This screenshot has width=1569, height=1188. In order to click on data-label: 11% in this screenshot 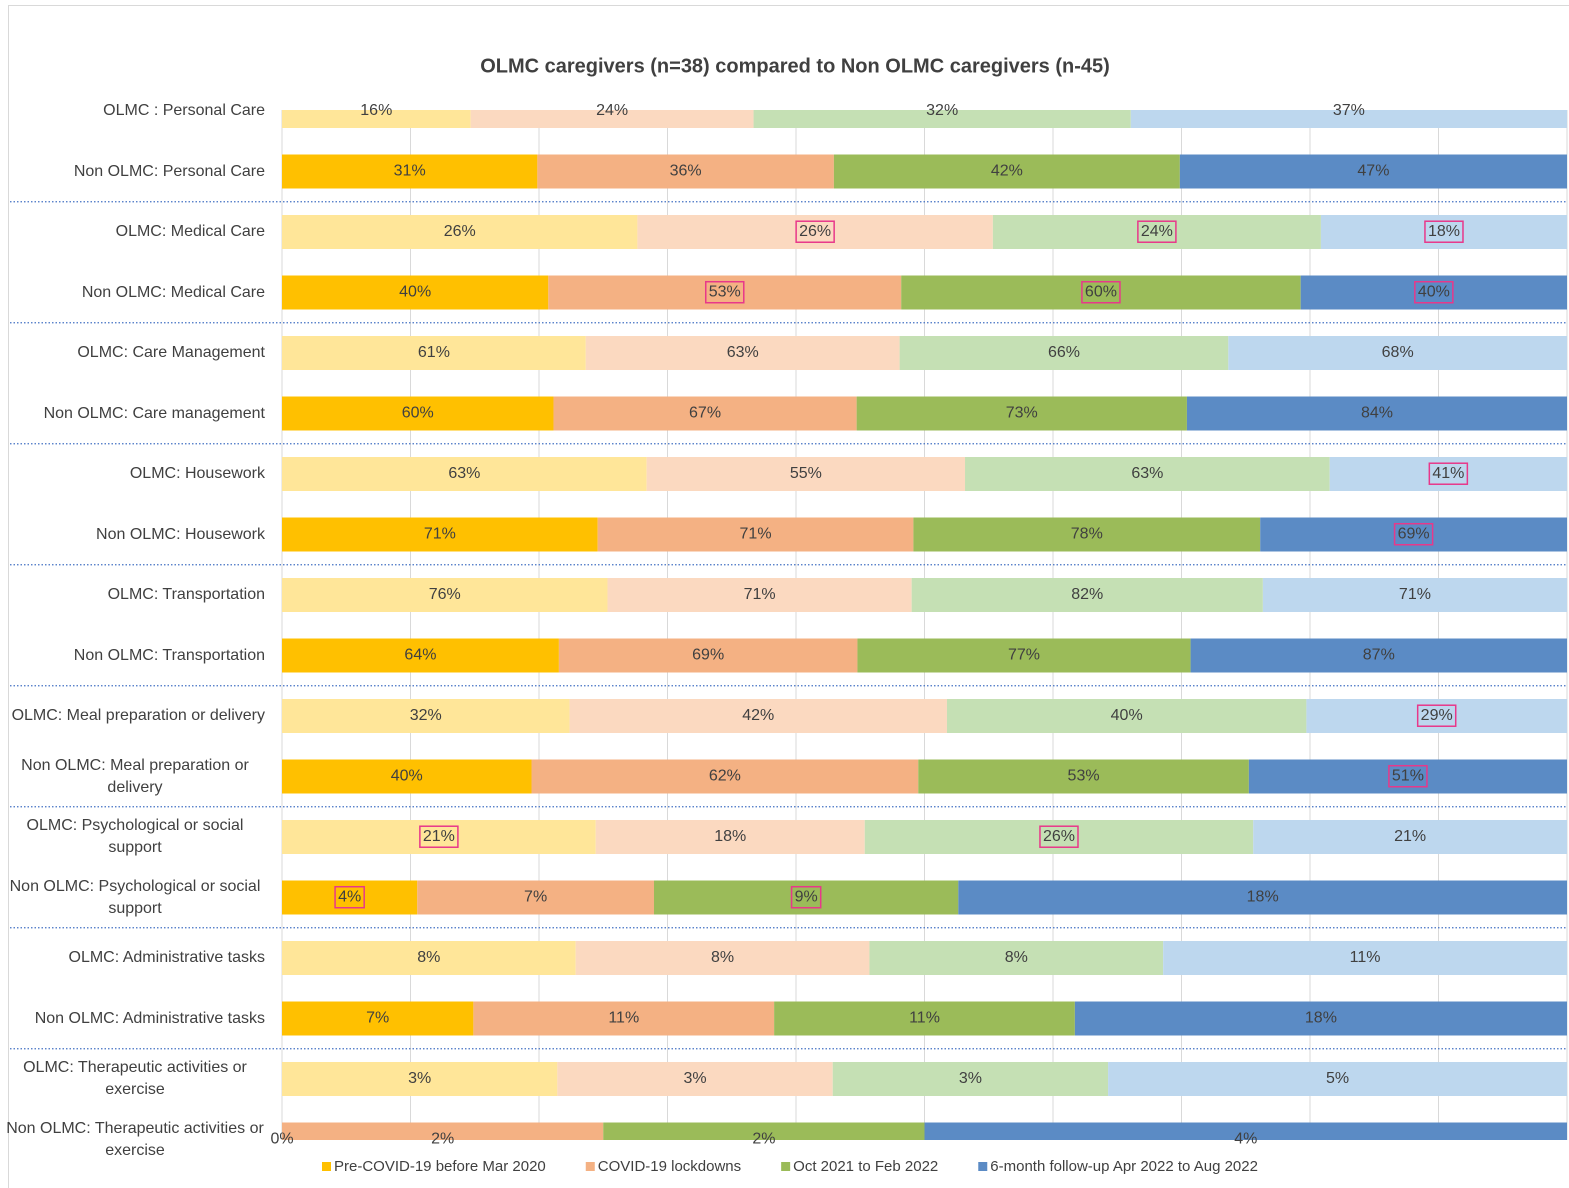, I will do `click(623, 1018)`.